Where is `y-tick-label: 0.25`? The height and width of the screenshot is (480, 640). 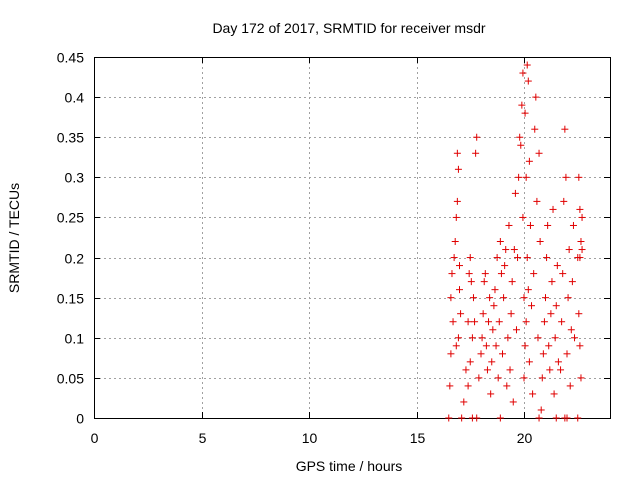
y-tick-label: 0.25 is located at coordinates (70, 218).